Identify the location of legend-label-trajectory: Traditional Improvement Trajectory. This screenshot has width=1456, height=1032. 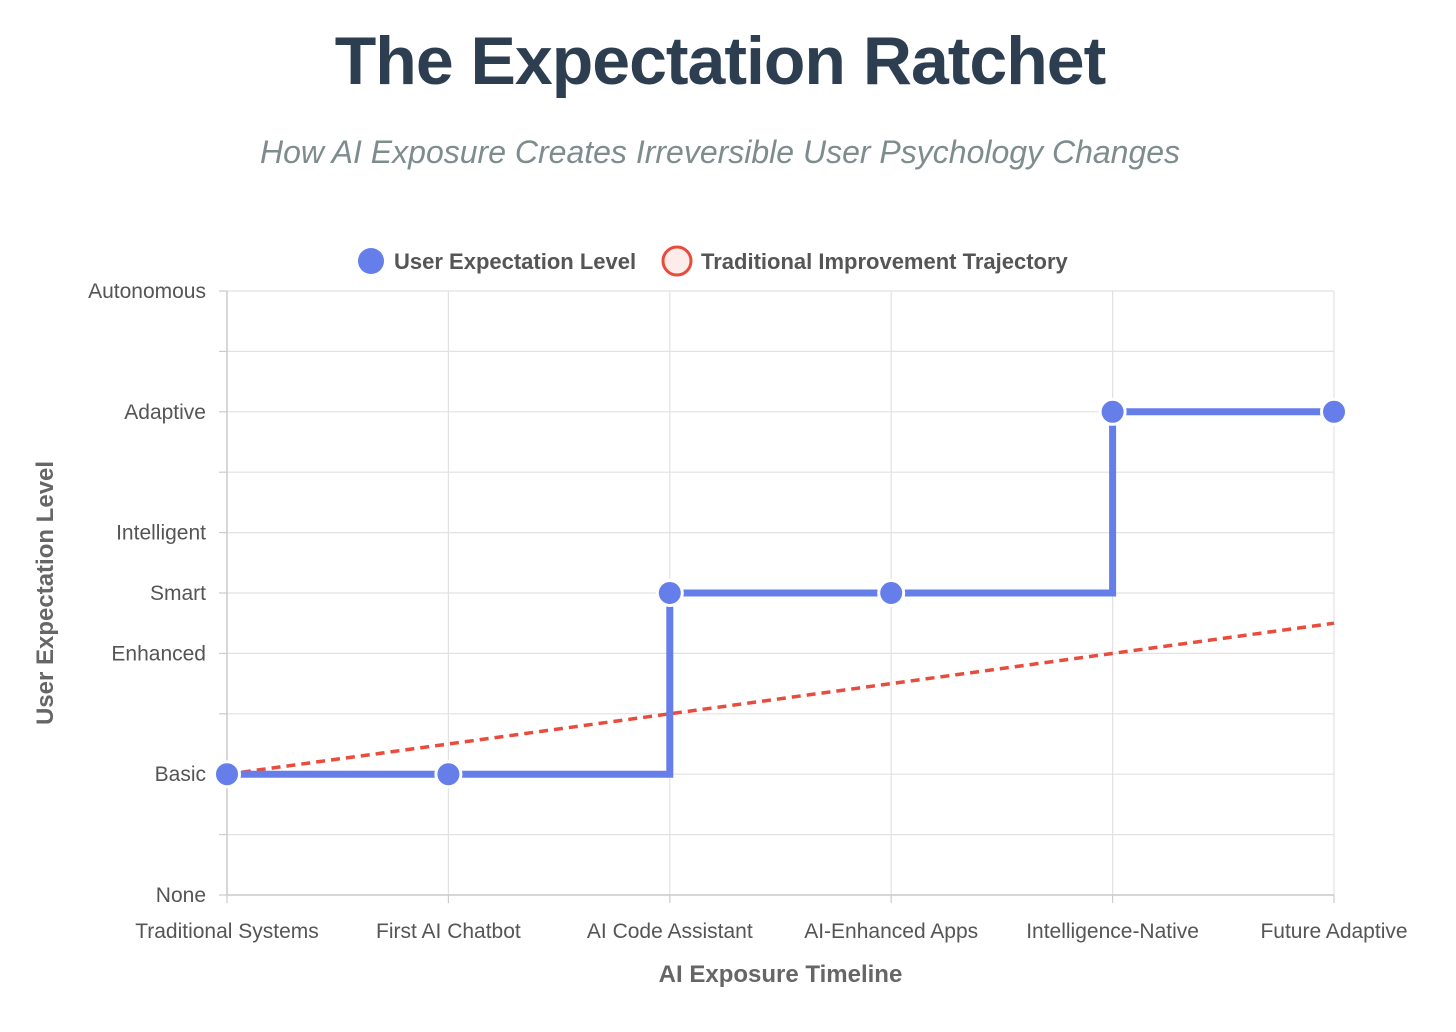
(885, 261).